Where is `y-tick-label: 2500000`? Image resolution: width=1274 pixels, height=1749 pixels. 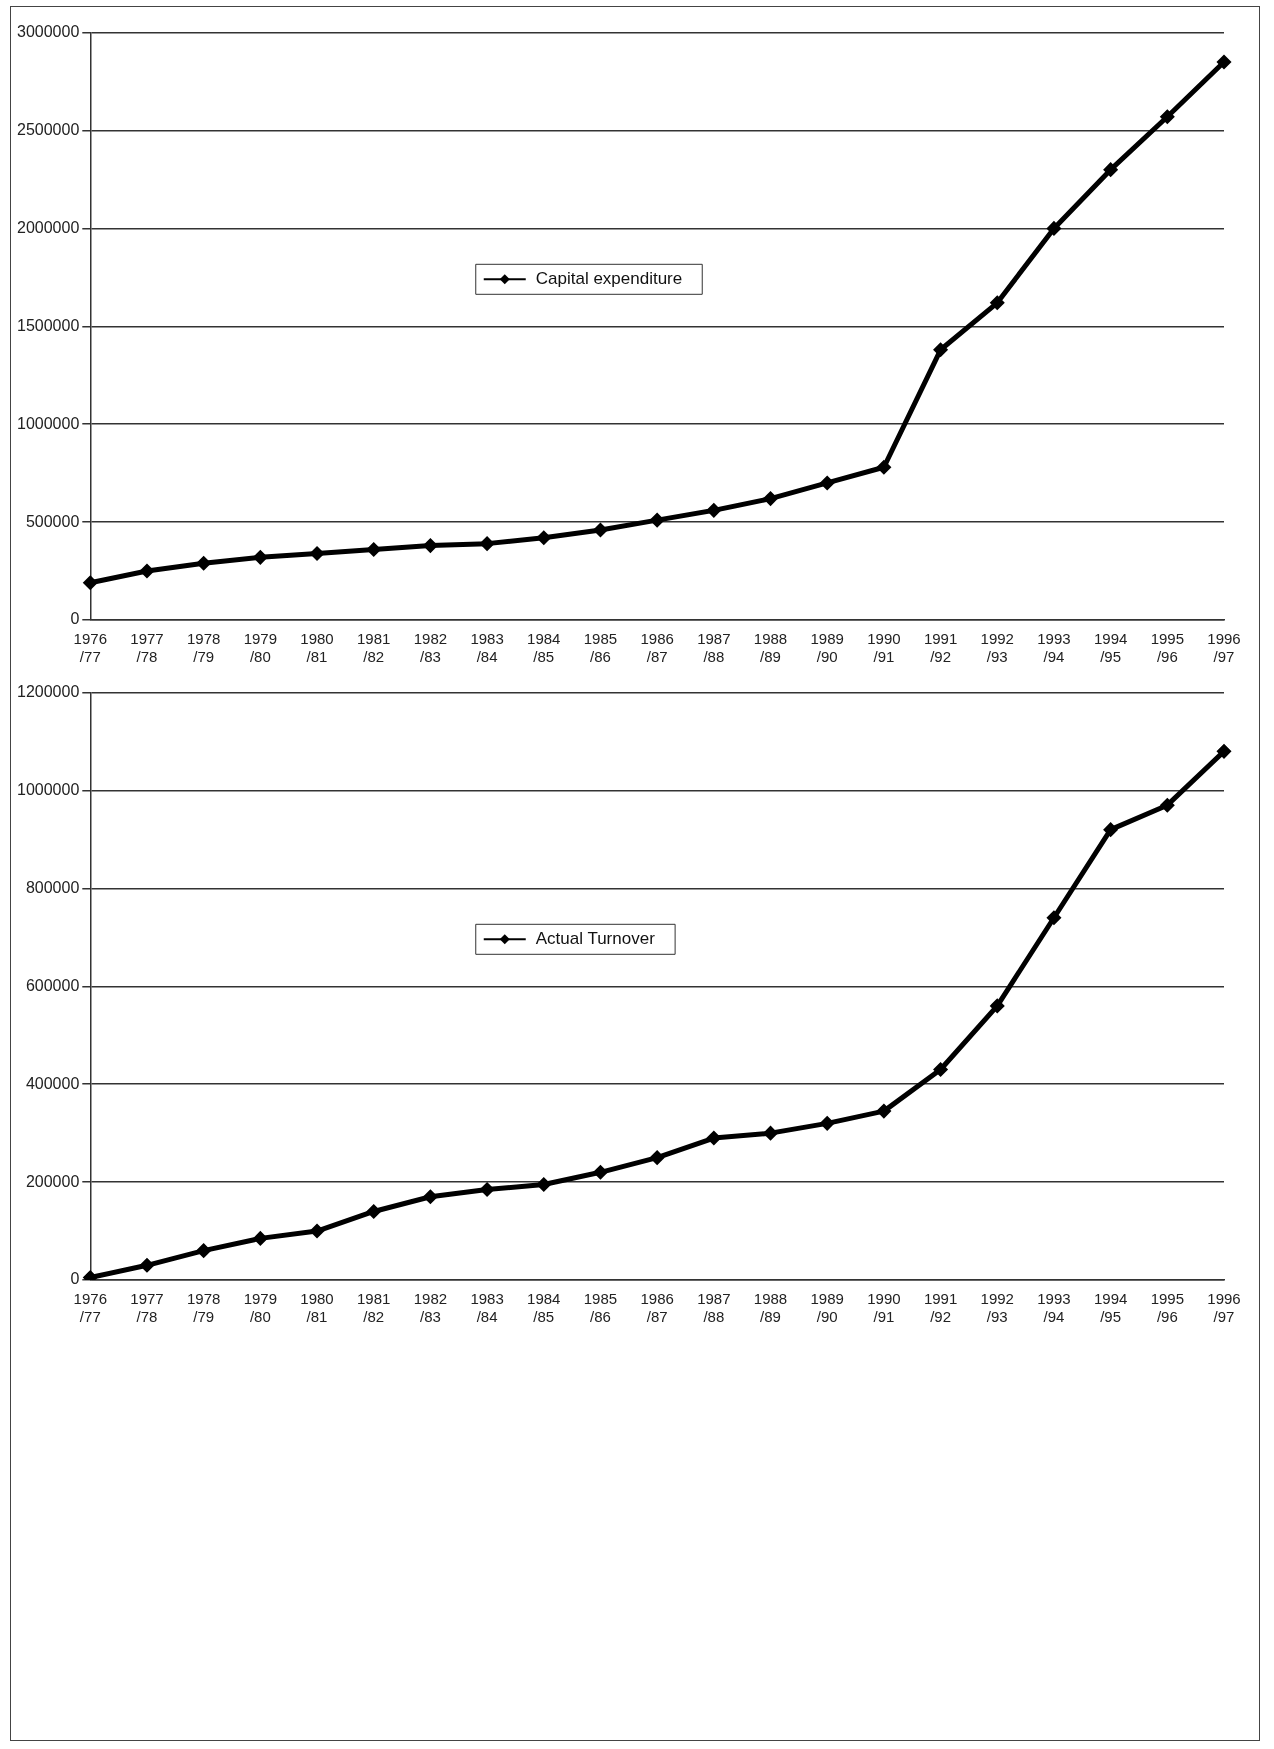 y-tick-label: 2500000 is located at coordinates (48, 129).